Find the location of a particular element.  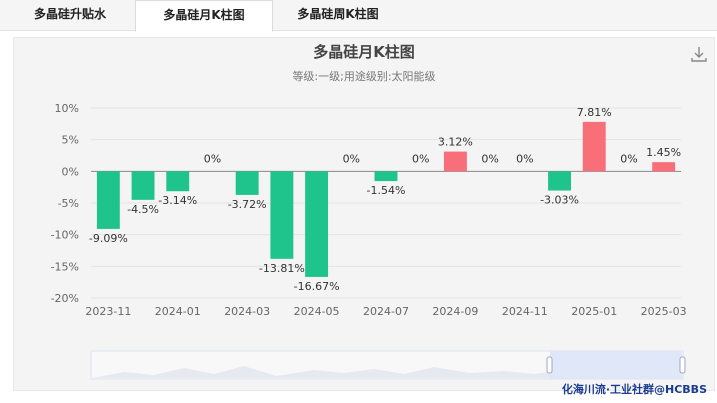

tab-bar: 多晶硅升贴水 多晶硅月K柱图 多晶硅周K柱图 is located at coordinates (358, 16).